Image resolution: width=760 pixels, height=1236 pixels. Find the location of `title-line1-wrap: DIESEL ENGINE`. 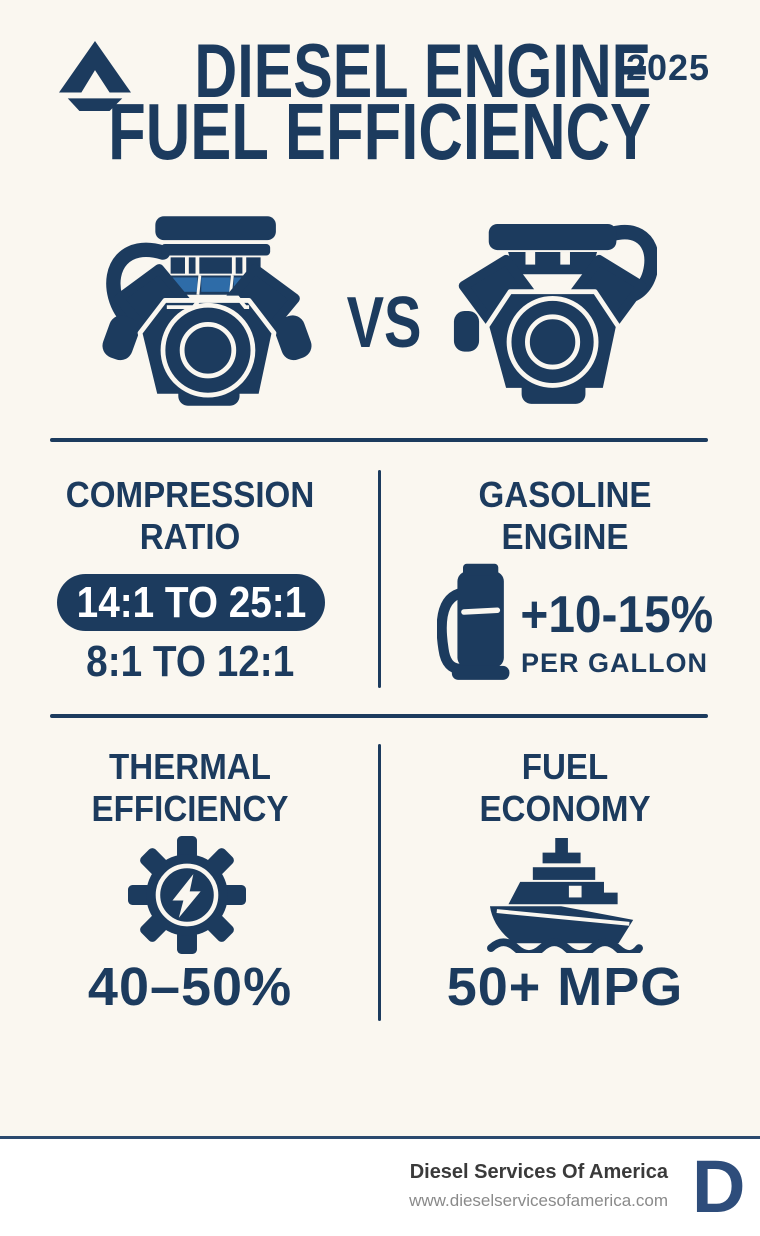

title-line1-wrap: DIESEL ENGINE is located at coordinates (390, 74).